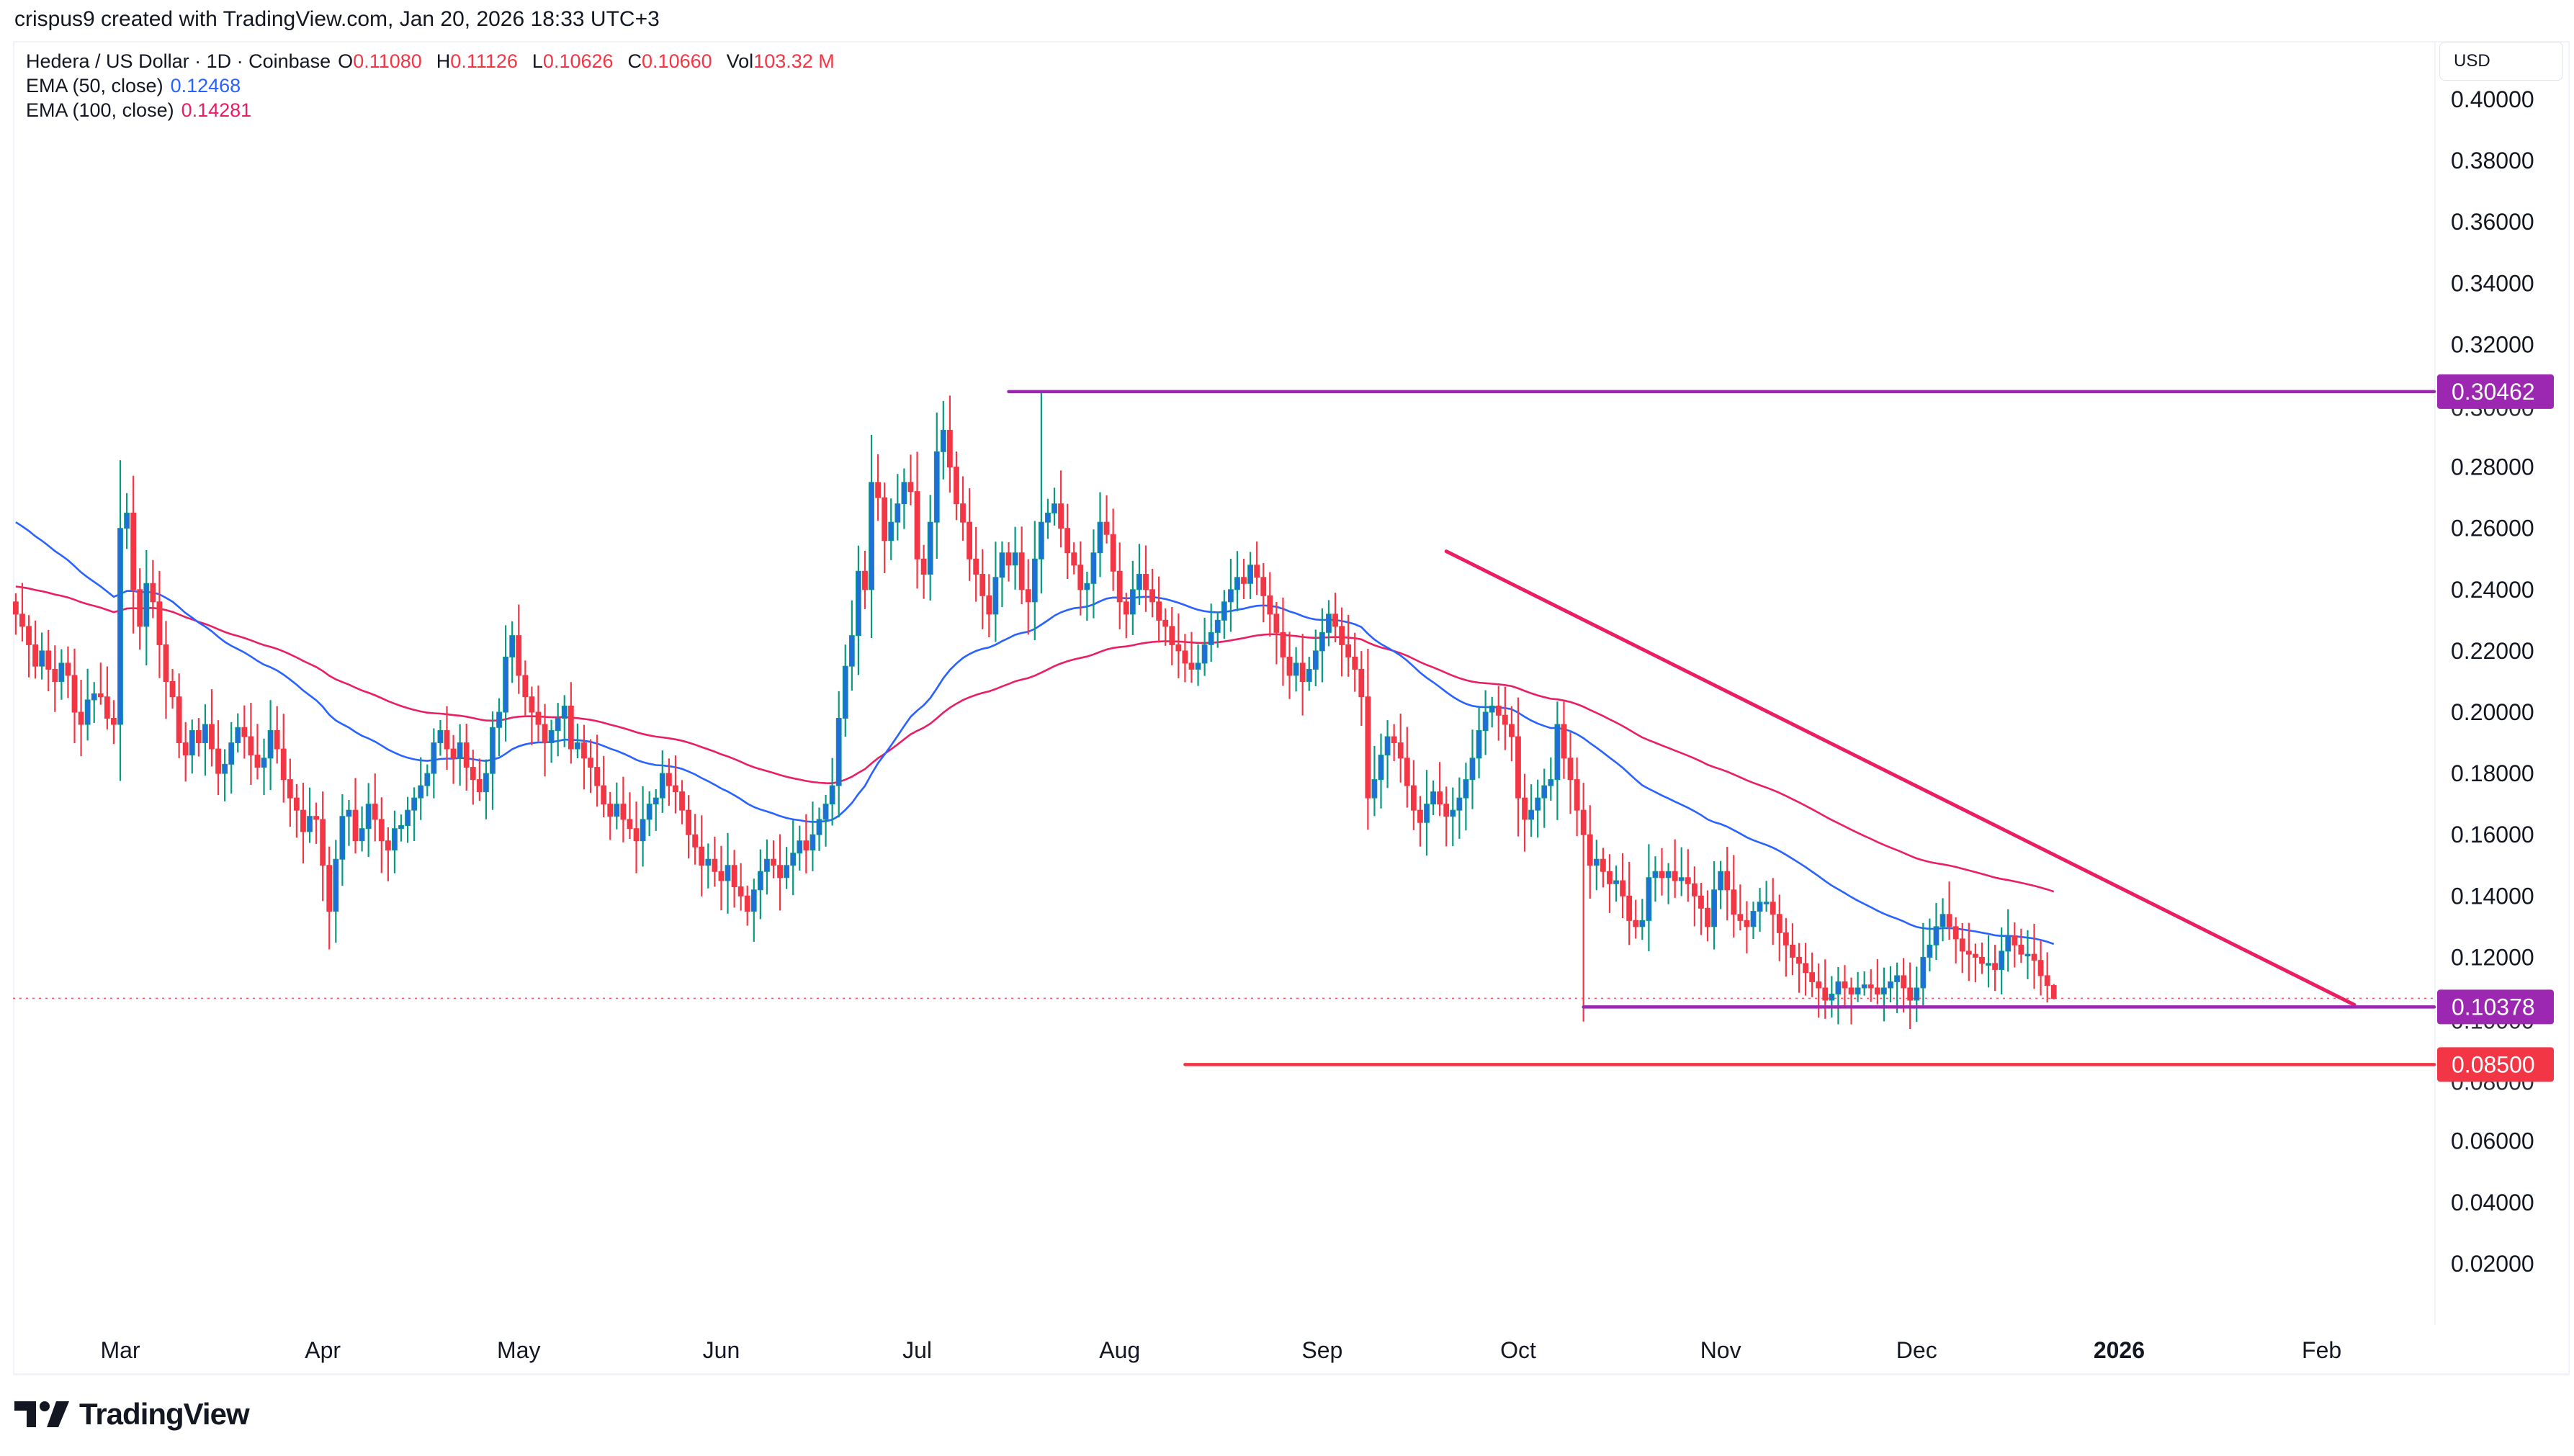 This screenshot has height=1456, width=2574. I want to click on tradingview-logo: TradingView, so click(132, 1414).